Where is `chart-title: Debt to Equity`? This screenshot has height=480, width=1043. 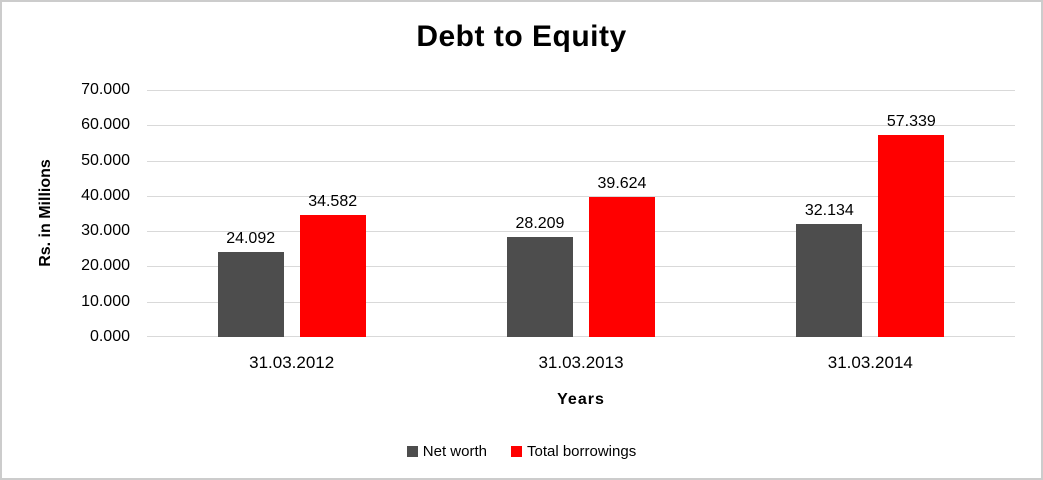 chart-title: Debt to Equity is located at coordinates (521, 36).